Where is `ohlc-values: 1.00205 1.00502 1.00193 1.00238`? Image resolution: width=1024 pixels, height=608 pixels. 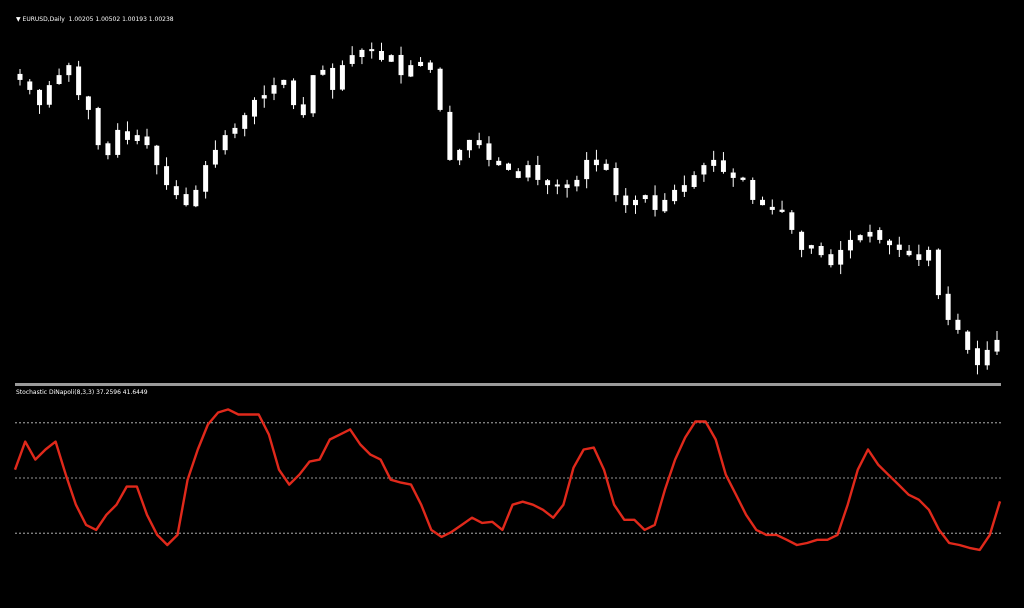 ohlc-values: 1.00205 1.00502 1.00193 1.00238 is located at coordinates (121, 19).